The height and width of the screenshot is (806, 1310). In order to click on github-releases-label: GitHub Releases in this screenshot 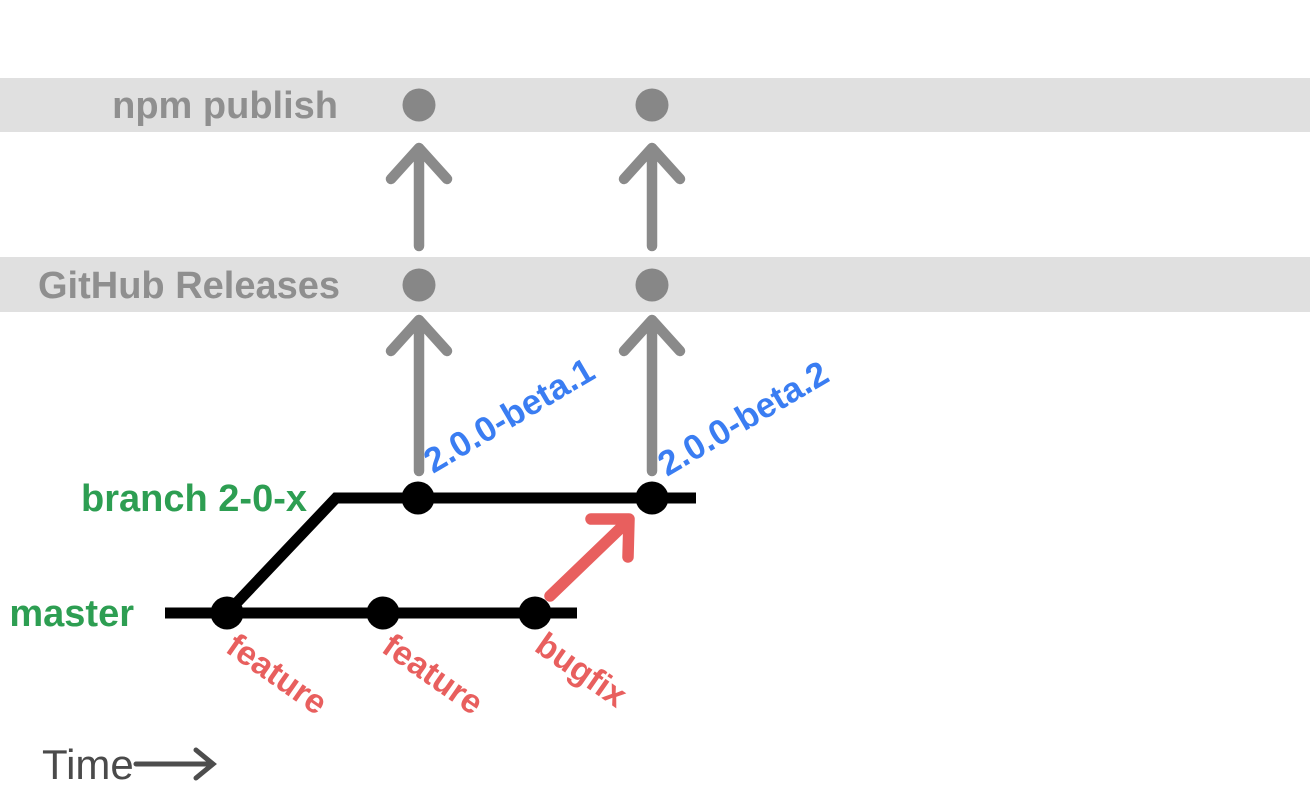, I will do `click(189, 286)`.